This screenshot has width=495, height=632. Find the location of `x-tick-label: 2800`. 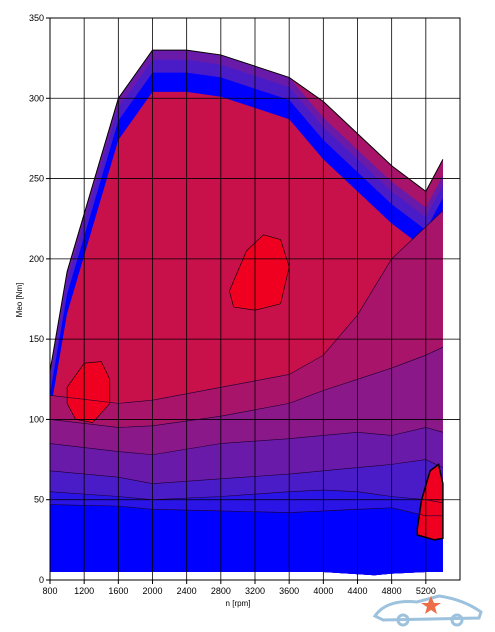

x-tick-label: 2800 is located at coordinates (221, 591).